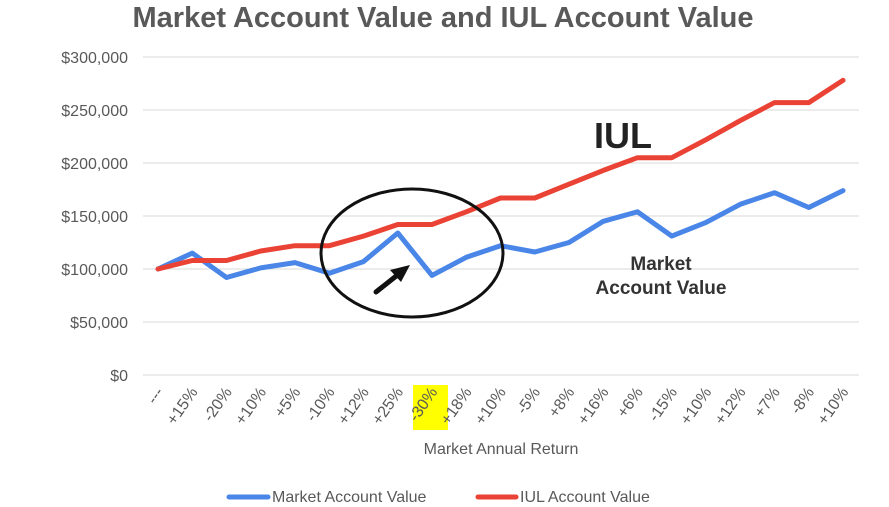 The height and width of the screenshot is (507, 889). Describe the element at coordinates (623, 135) in the screenshot. I see `iul-annotation: IUL` at that location.